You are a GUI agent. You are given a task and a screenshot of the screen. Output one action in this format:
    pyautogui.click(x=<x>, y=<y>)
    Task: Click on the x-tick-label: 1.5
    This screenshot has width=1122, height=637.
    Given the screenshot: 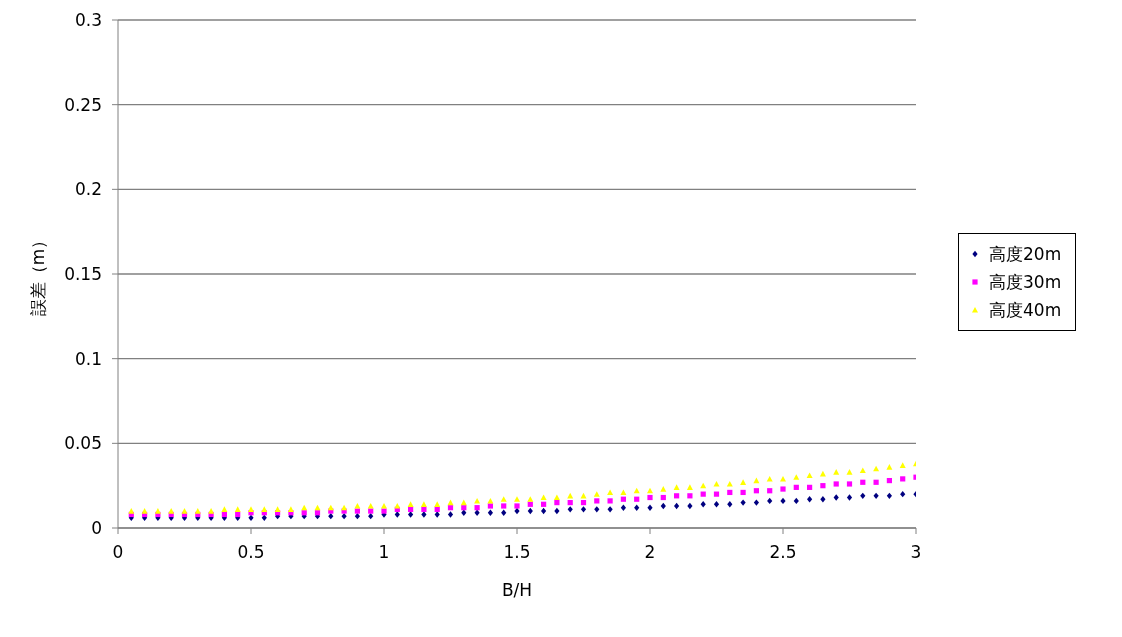 What is the action you would take?
    pyautogui.click(x=517, y=552)
    